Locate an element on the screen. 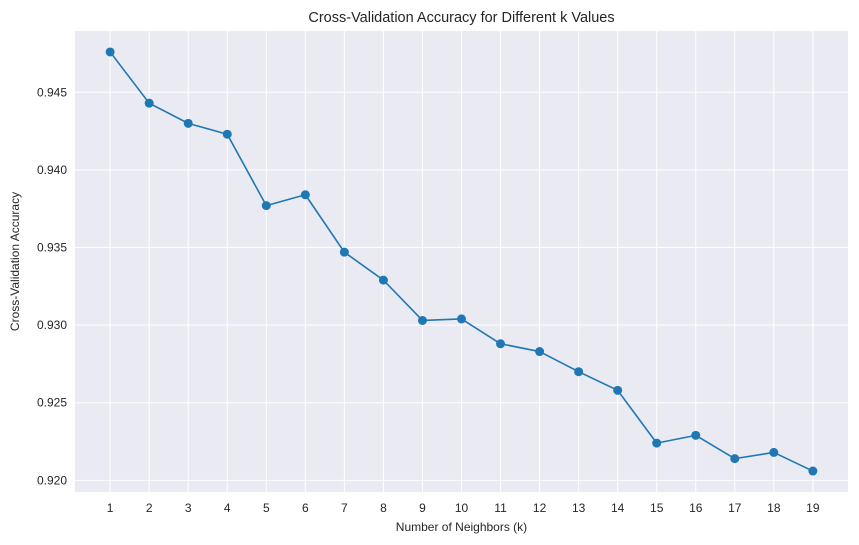 Image resolution: width=859 pixels, height=545 pixels. x-tick-label: 7 is located at coordinates (344, 508).